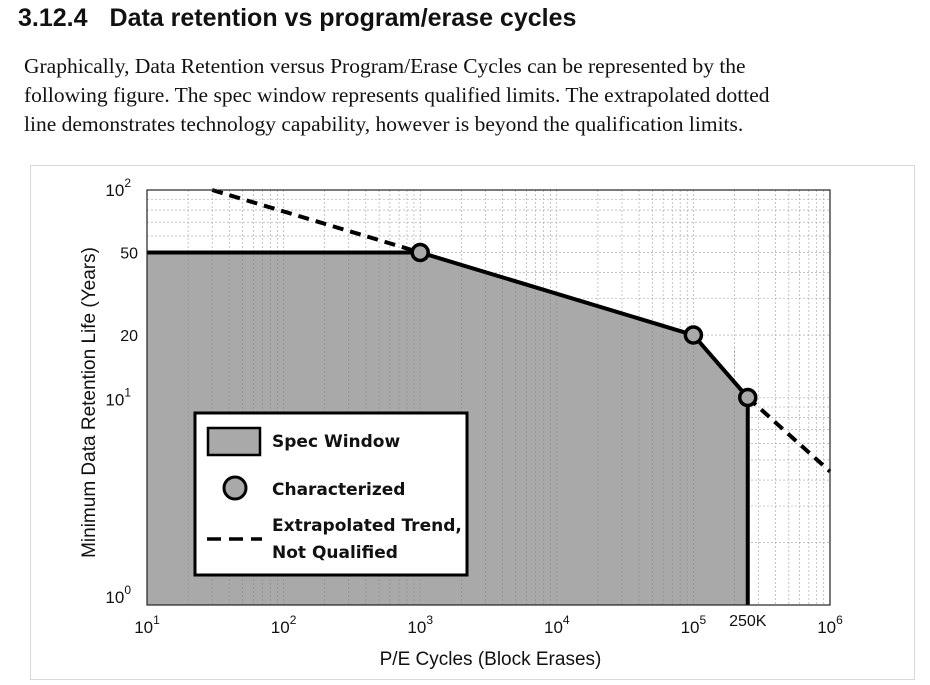 The height and width of the screenshot is (685, 930). What do you see at coordinates (53, 18) in the screenshot?
I see `section-number: 3.12.4` at bounding box center [53, 18].